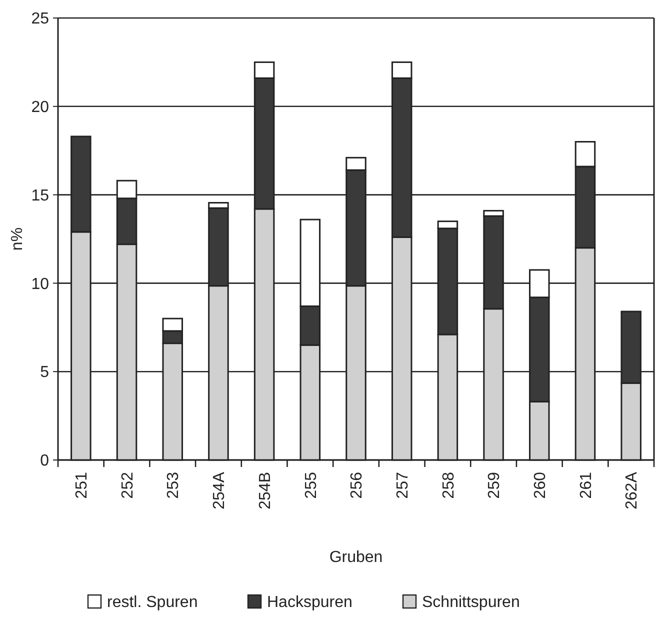  What do you see at coordinates (17, 239) in the screenshot?
I see `y-axis-title: n%` at bounding box center [17, 239].